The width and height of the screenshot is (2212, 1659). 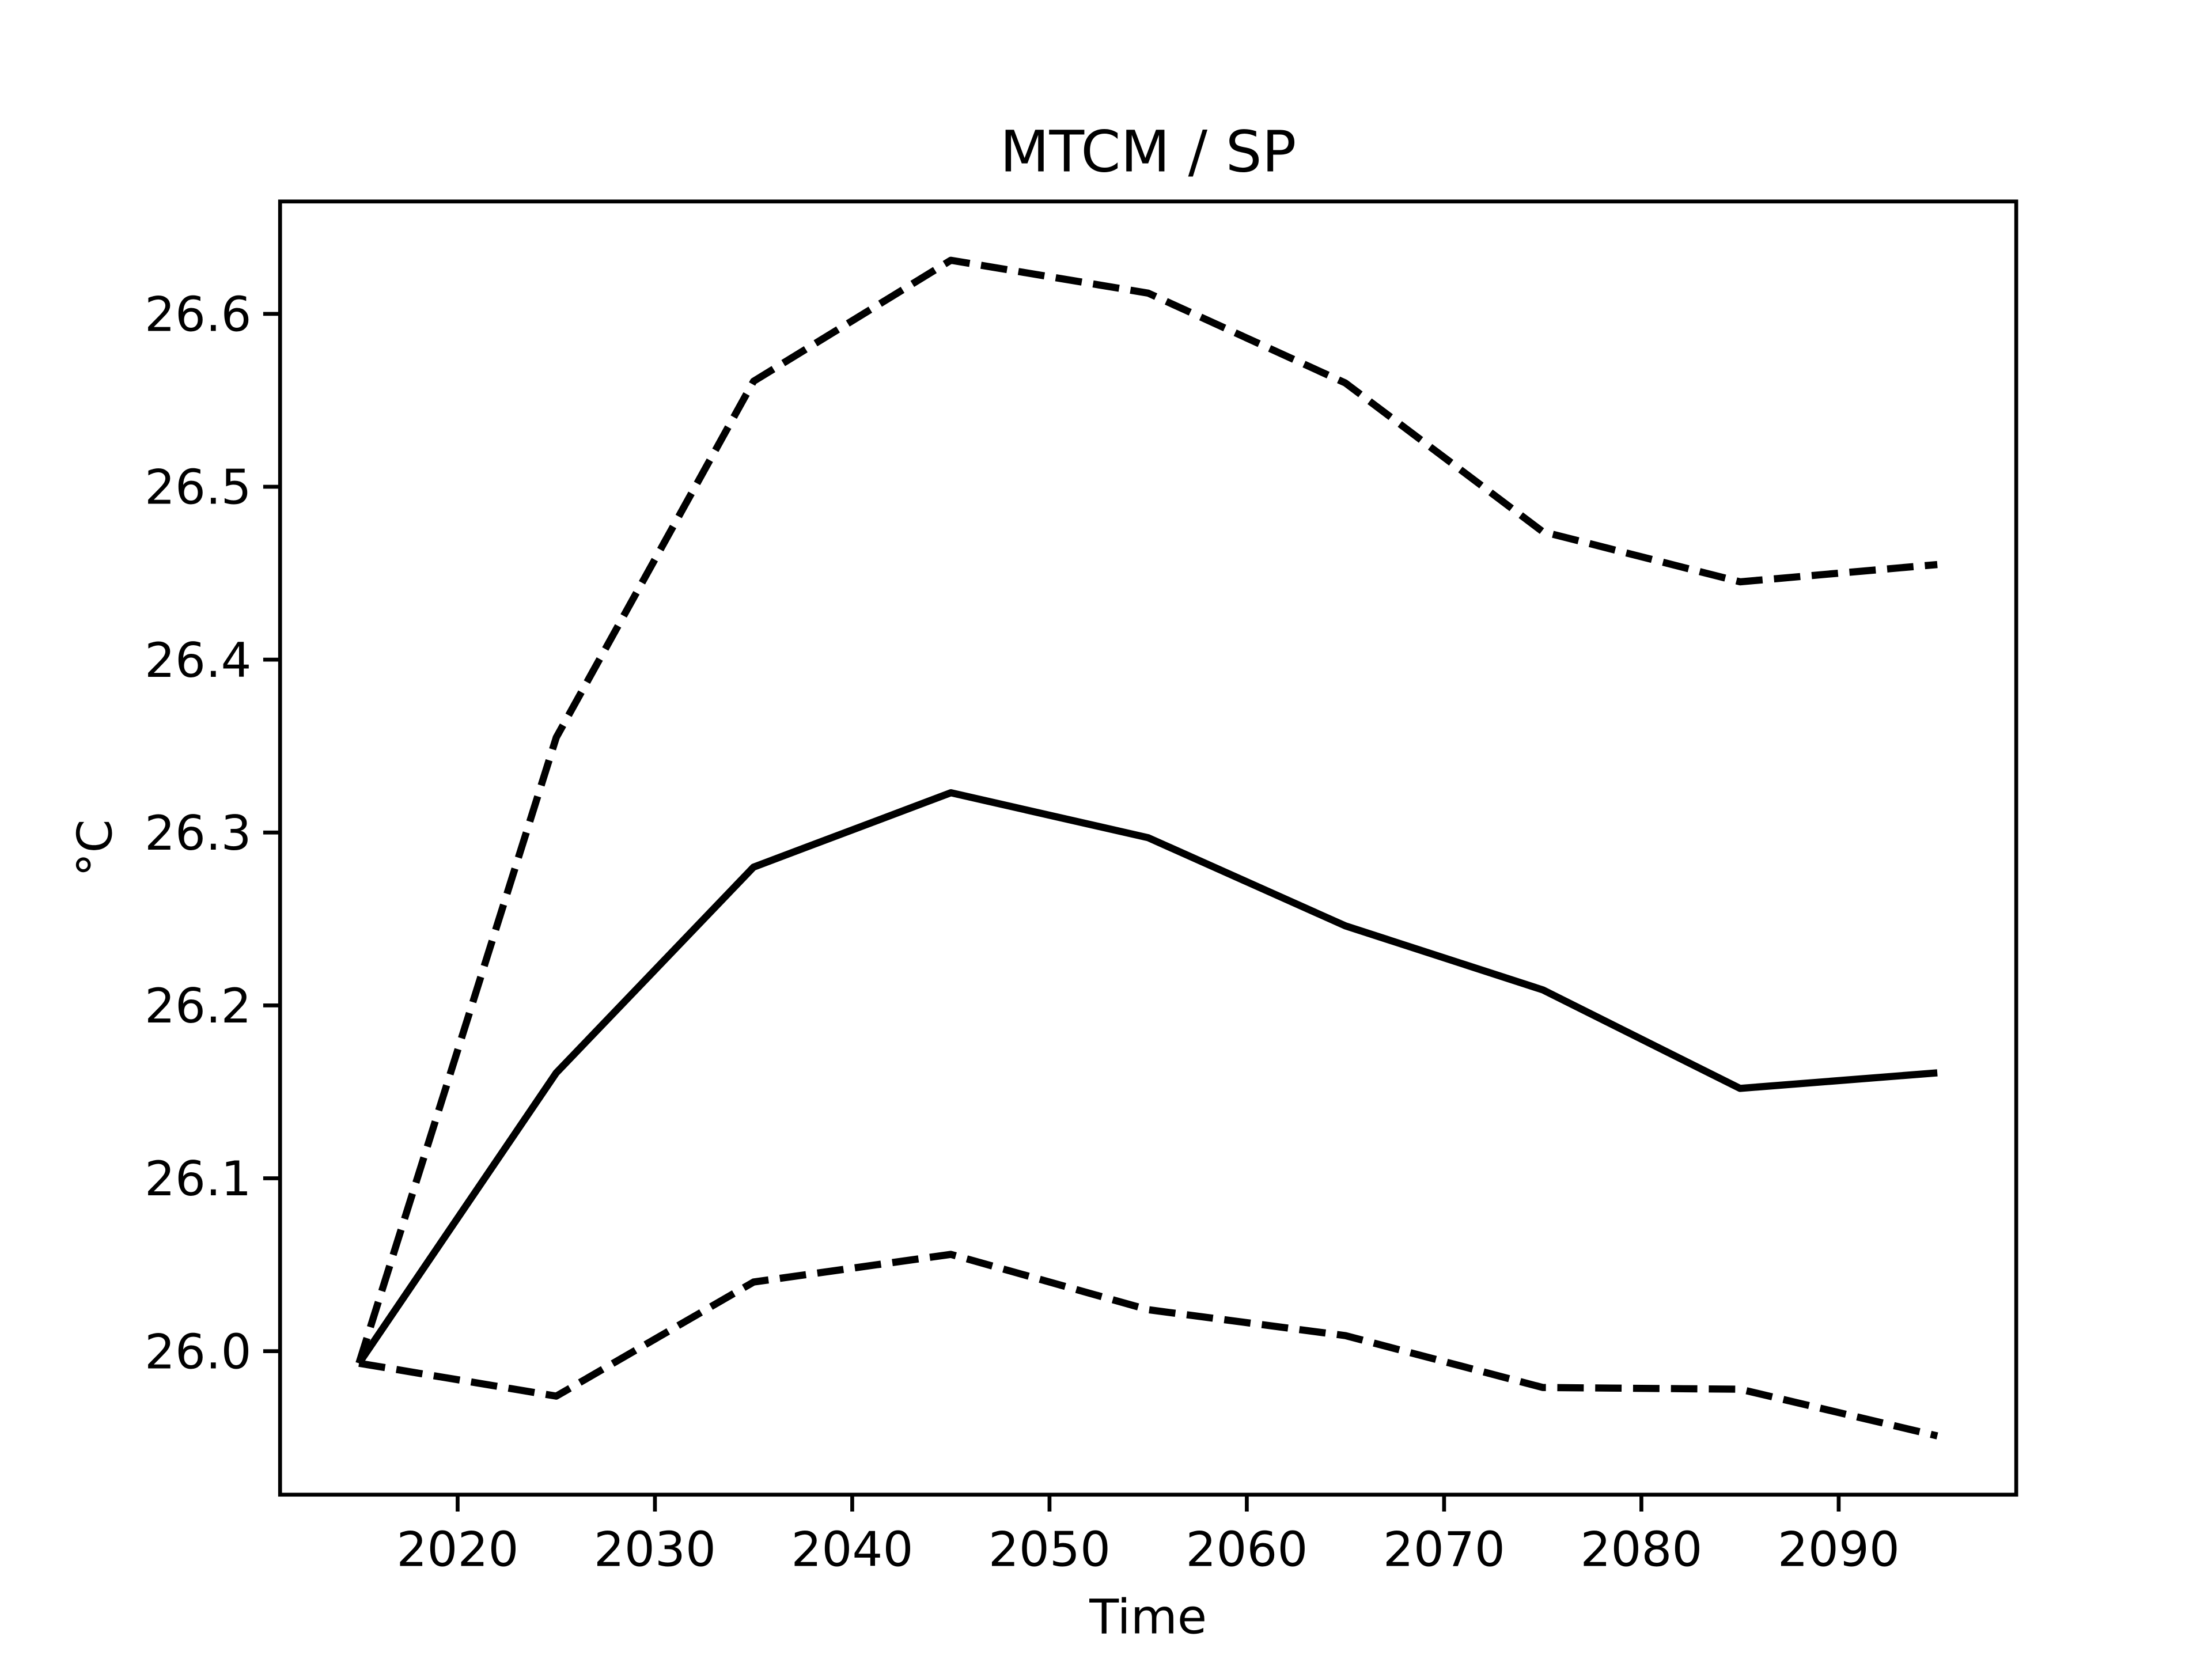 What do you see at coordinates (457, 1550) in the screenshot?
I see `x-tick-label: 2020` at bounding box center [457, 1550].